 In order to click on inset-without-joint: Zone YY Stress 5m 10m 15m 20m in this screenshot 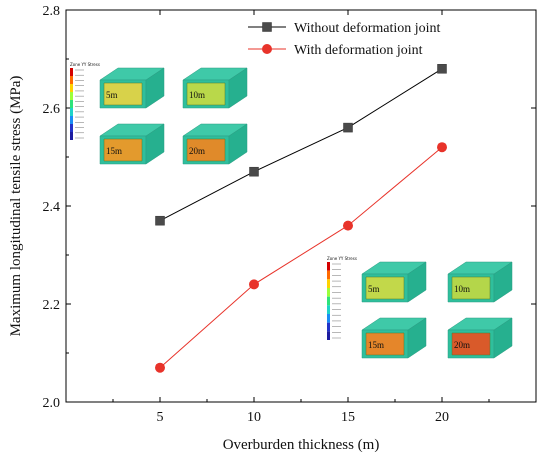, I will do `click(159, 113)`.